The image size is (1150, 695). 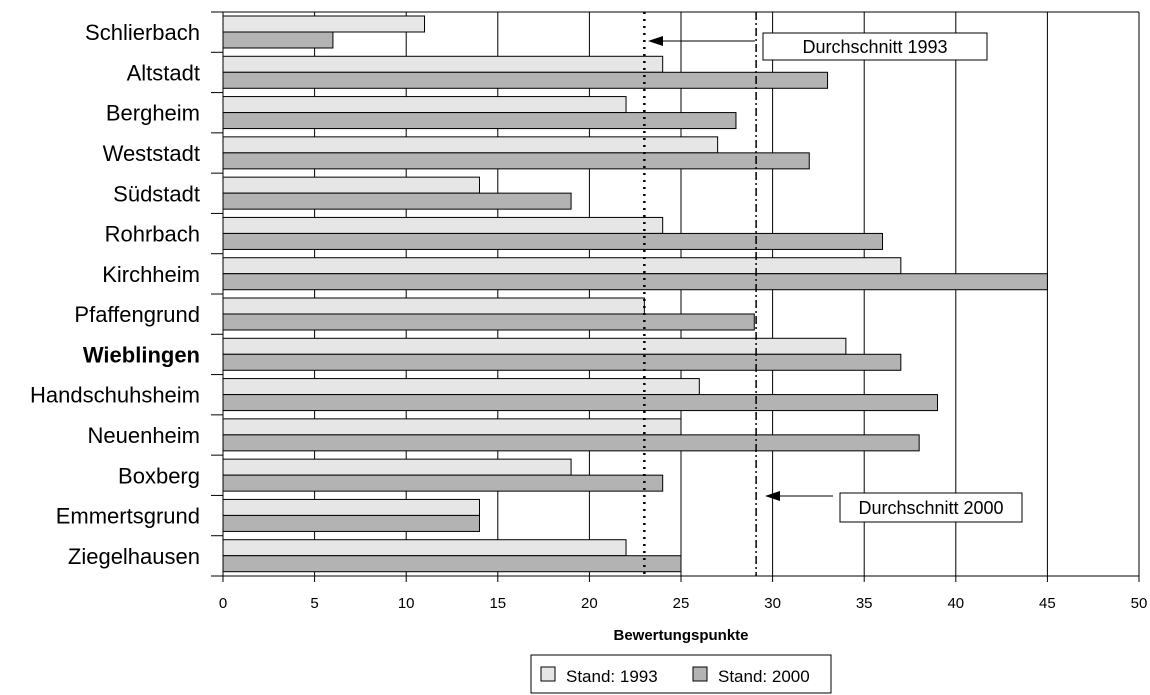 What do you see at coordinates (223, 603) in the screenshot?
I see `x-tick-label: 0` at bounding box center [223, 603].